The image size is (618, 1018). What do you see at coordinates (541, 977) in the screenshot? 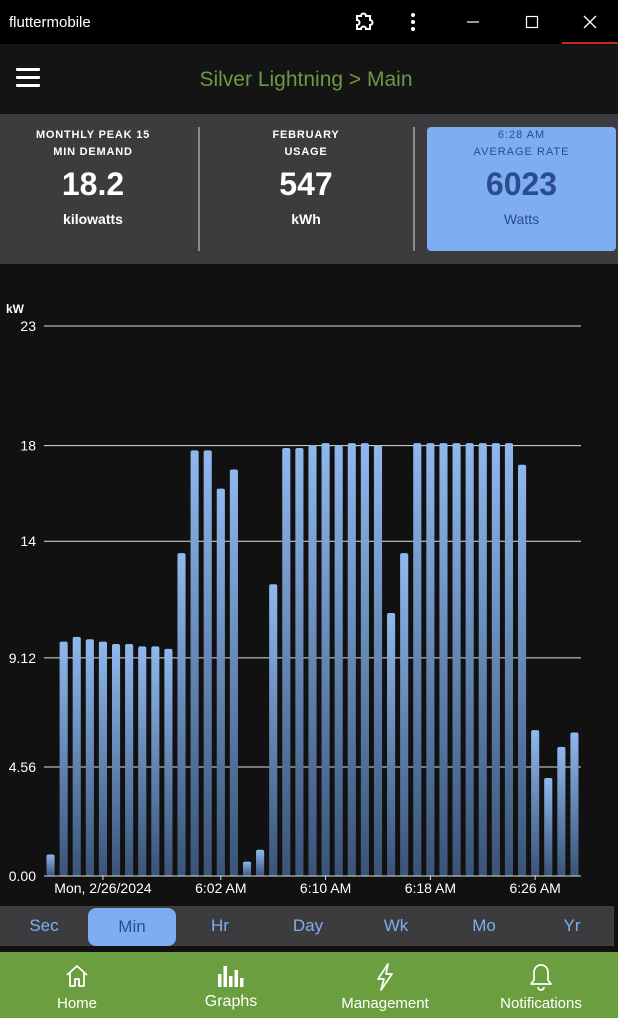
I see `bell-icon` at bounding box center [541, 977].